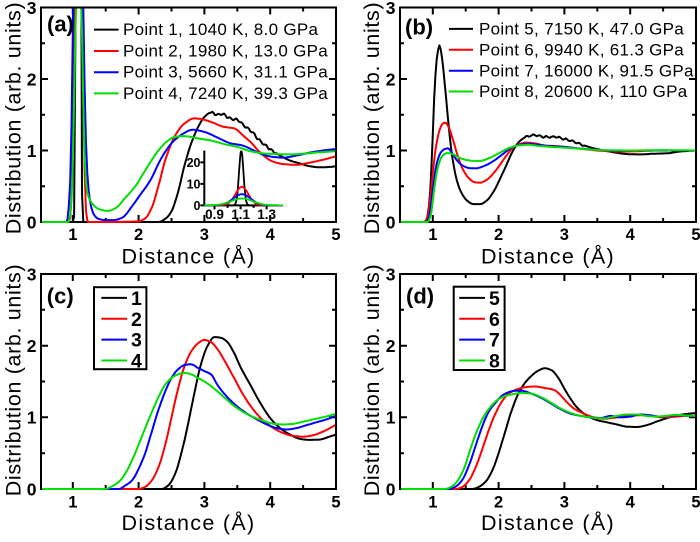 This screenshot has width=700, height=542. What do you see at coordinates (225, 72) in the screenshot?
I see `svg-text: Point 3, 5660 K, 31.1 GPa` at bounding box center [225, 72].